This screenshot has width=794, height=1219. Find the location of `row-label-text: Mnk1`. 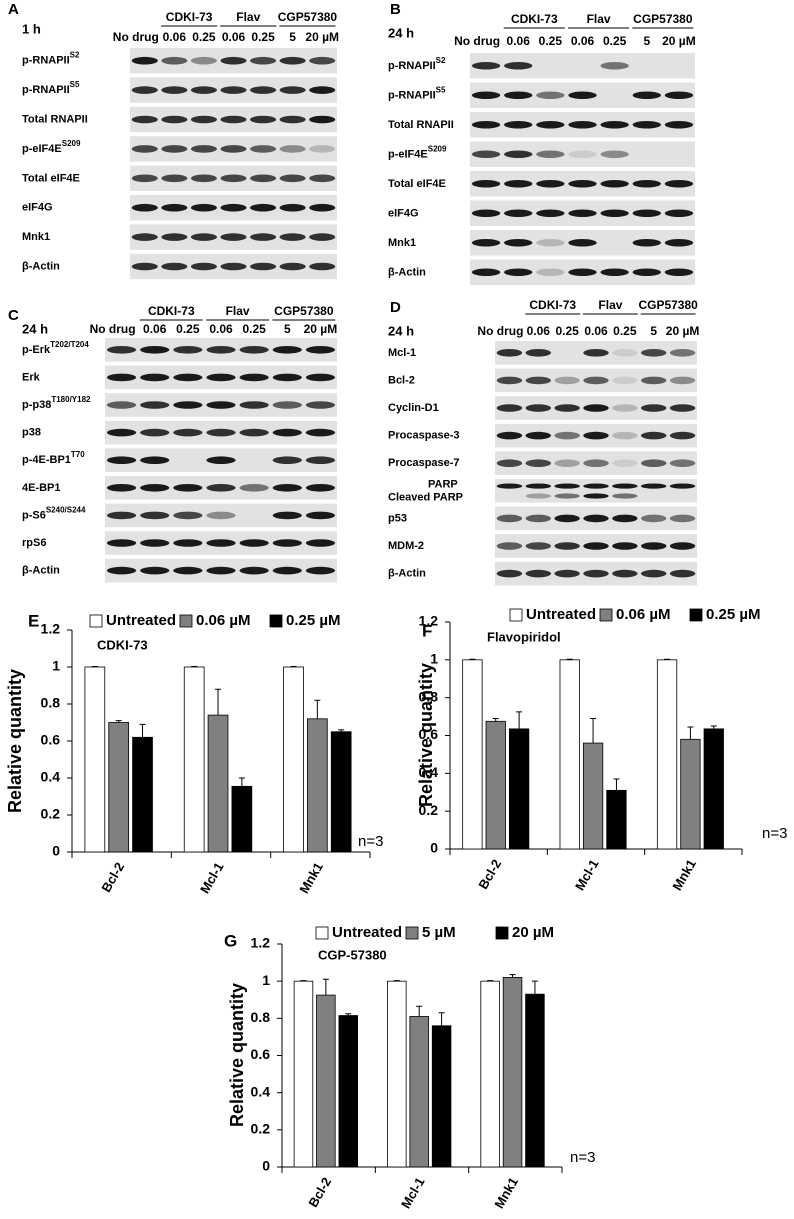

row-label-text: Mnk1 is located at coordinates (402, 243).